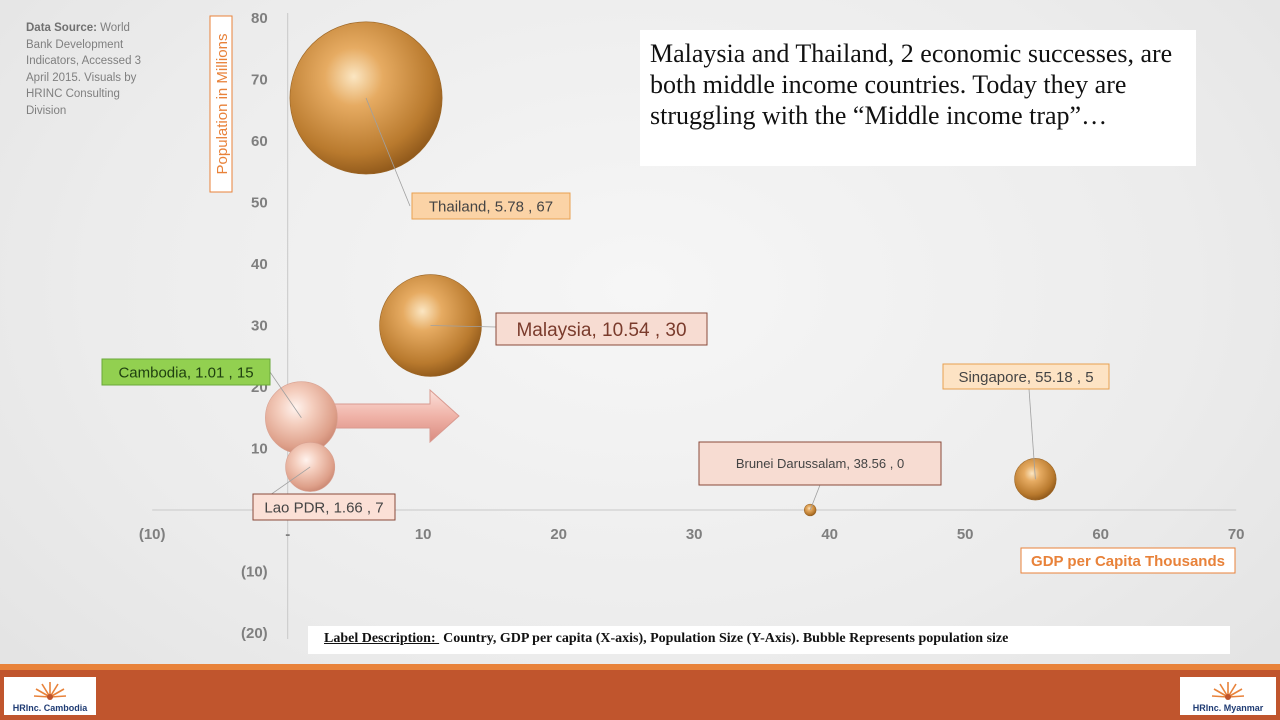  Describe the element at coordinates (259, 80) in the screenshot. I see `y-tick-label: 70` at that location.